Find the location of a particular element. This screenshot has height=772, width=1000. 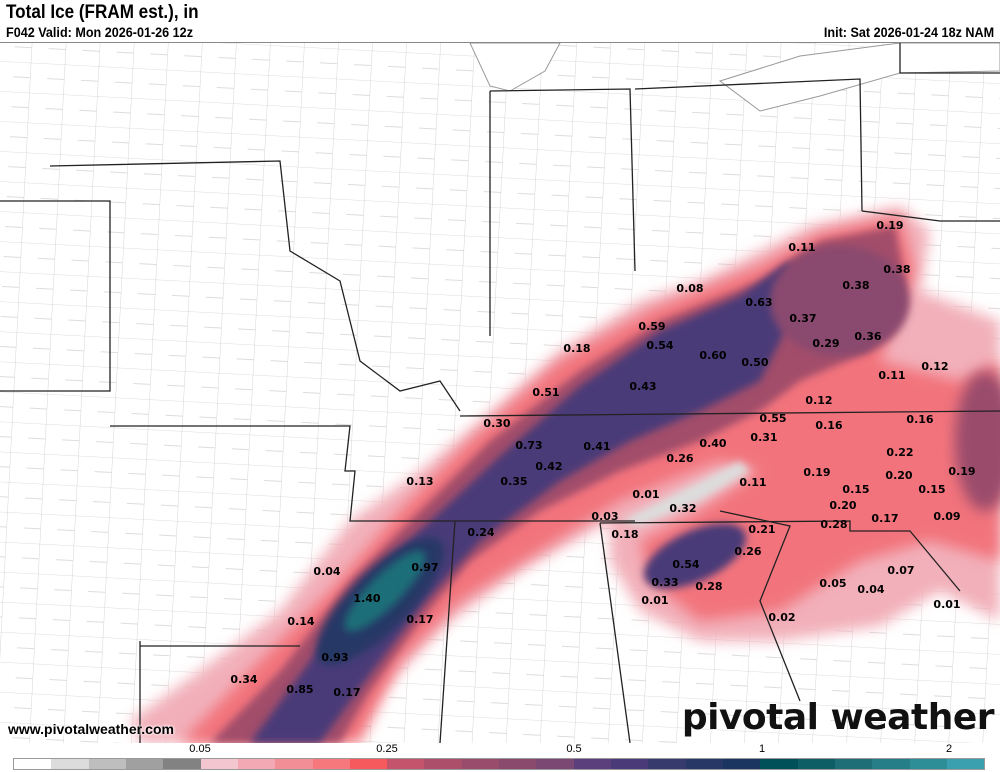

point-value-label: 0.09 is located at coordinates (946, 516).